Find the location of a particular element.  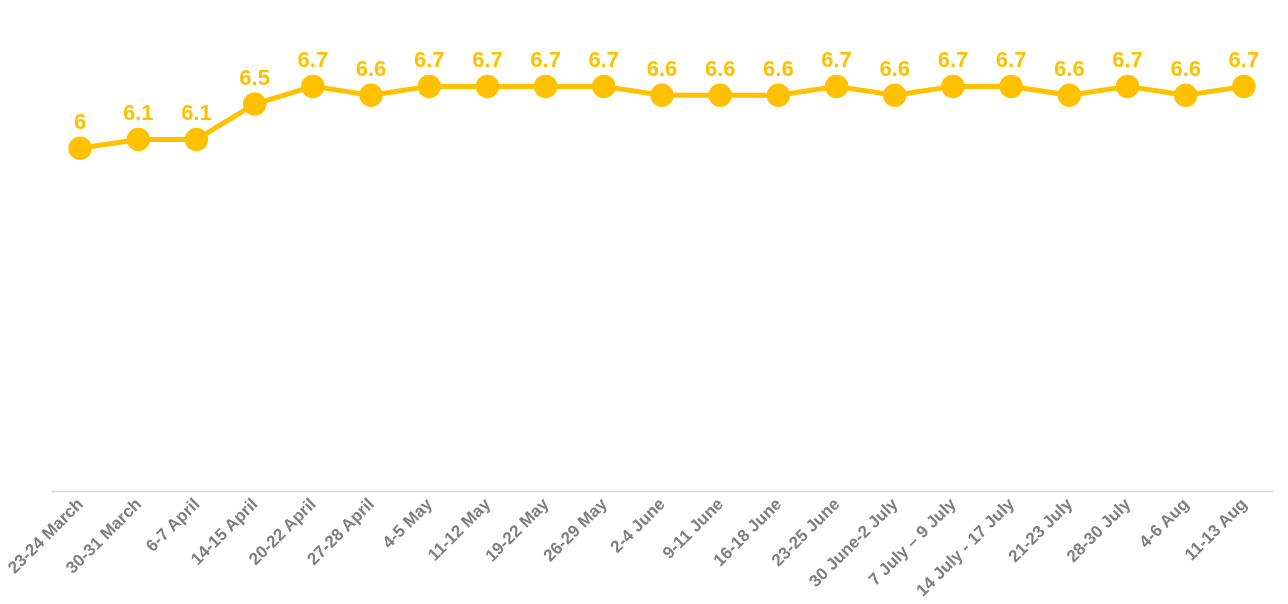

data-label: 6.5 is located at coordinates (254, 78).